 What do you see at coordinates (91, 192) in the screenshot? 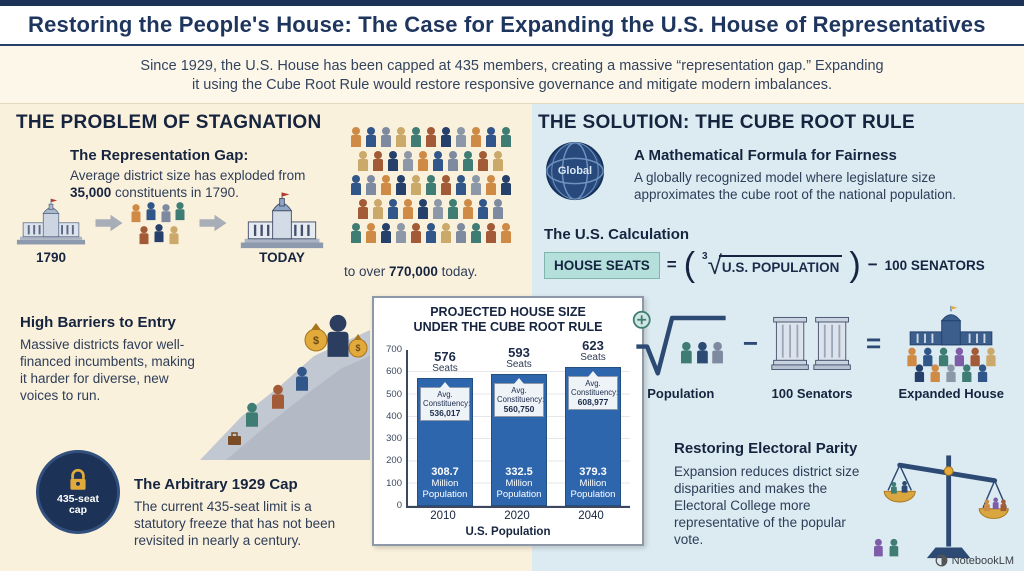
I see `rep-gap-text-bold: 35,000` at bounding box center [91, 192].